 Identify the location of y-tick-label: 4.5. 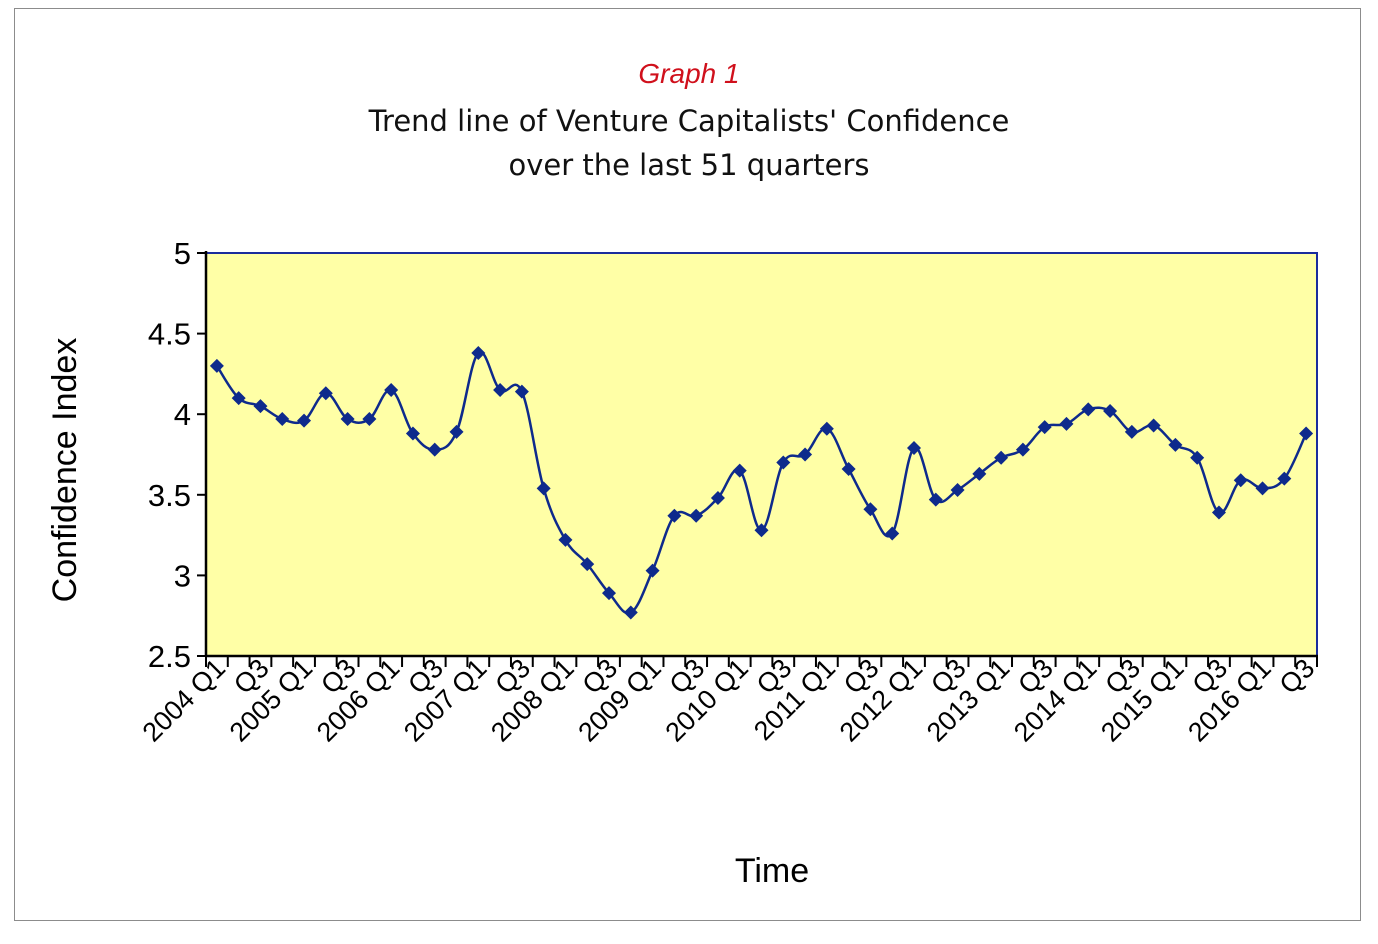
(169, 334).